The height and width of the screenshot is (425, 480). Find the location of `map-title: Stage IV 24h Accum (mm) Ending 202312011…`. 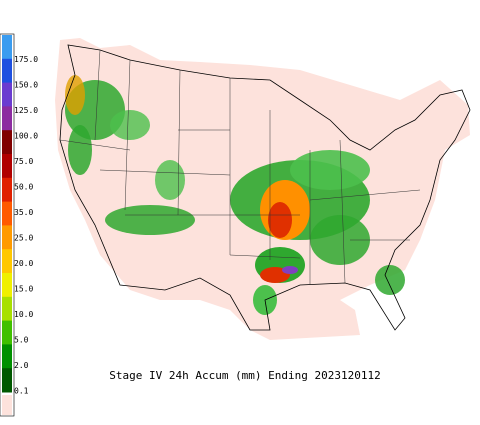

map-title: Stage IV 24h Accum (mm) Ending 202312011… is located at coordinates (245, 375).